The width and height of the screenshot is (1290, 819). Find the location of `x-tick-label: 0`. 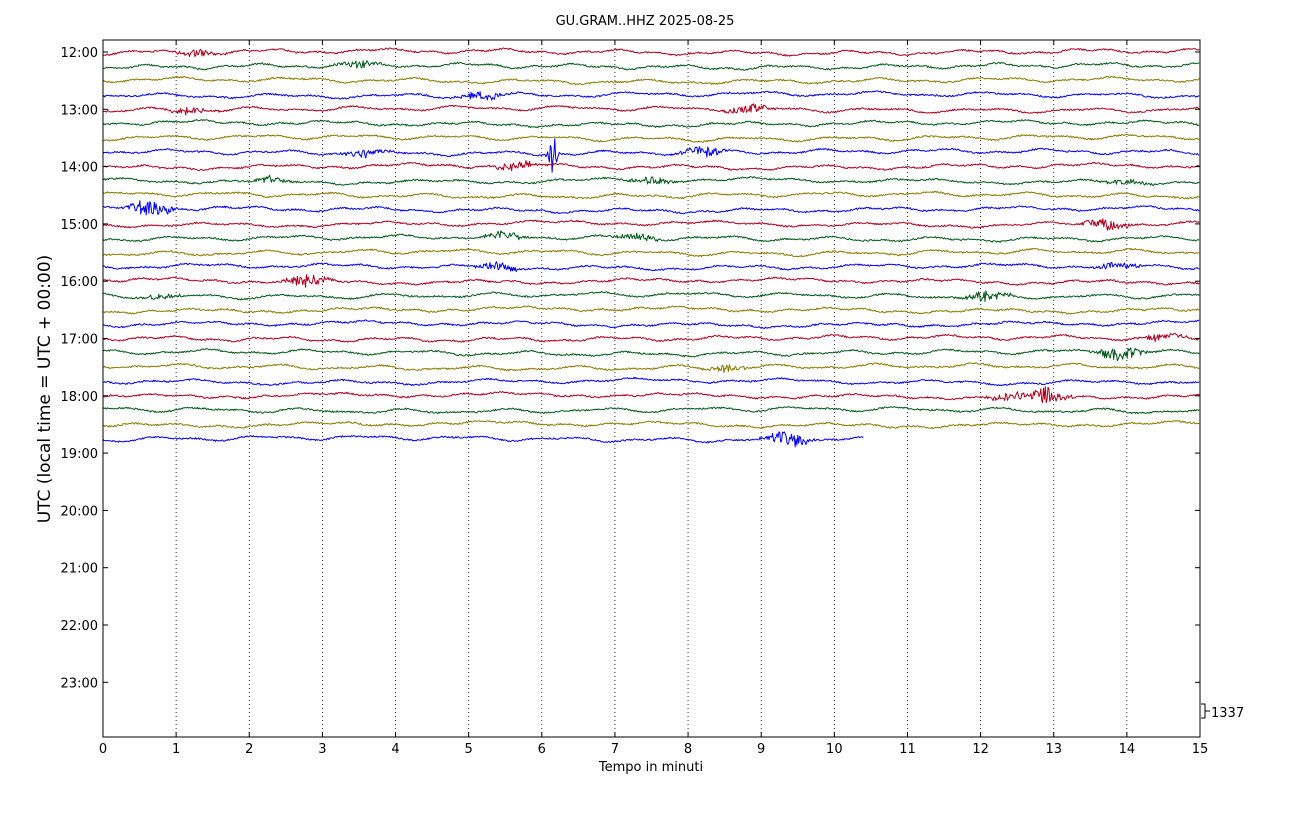

x-tick-label: 0 is located at coordinates (103, 749).